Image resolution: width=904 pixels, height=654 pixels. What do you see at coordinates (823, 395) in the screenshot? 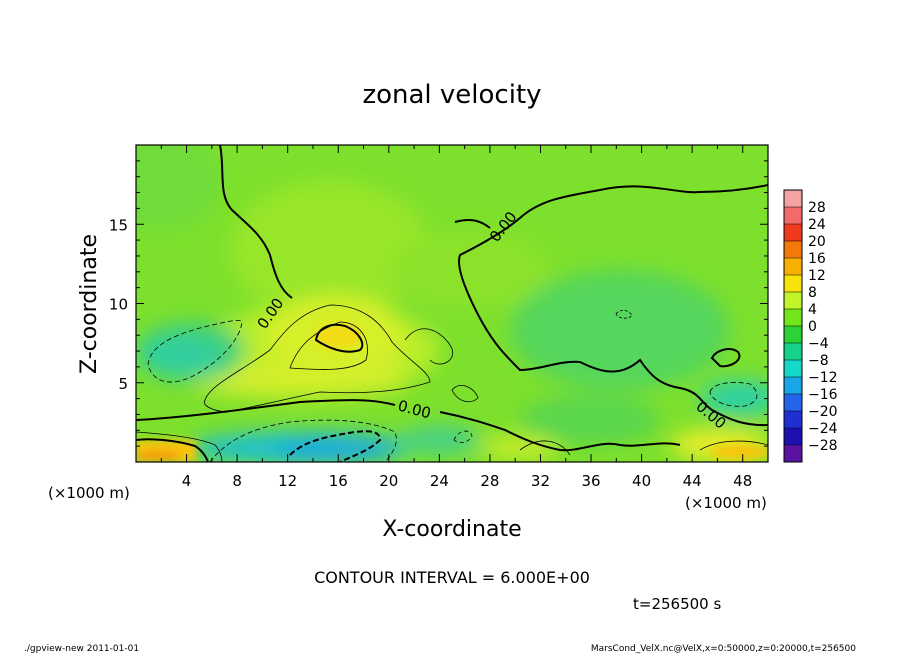
I see `colorbar-label: −16` at bounding box center [823, 395].